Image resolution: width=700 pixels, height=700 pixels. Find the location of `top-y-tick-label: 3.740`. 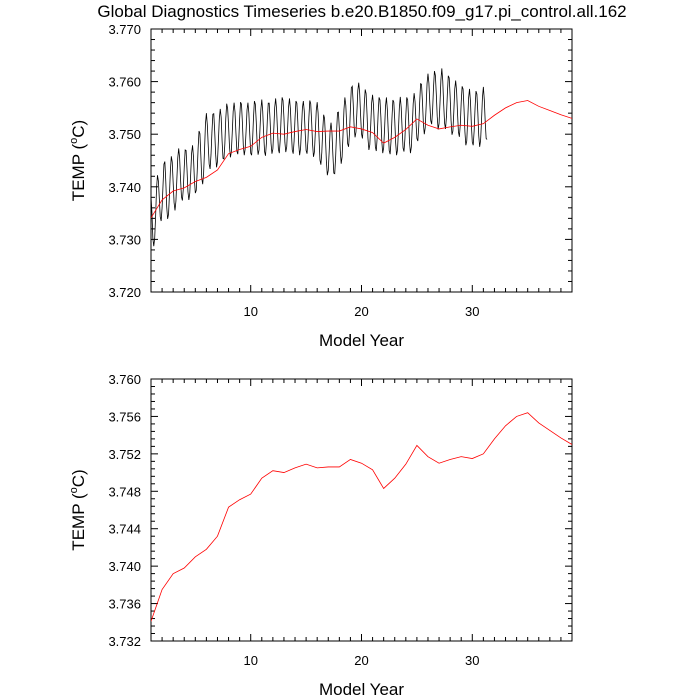

top-y-tick-label: 3.740 is located at coordinates (124, 187).